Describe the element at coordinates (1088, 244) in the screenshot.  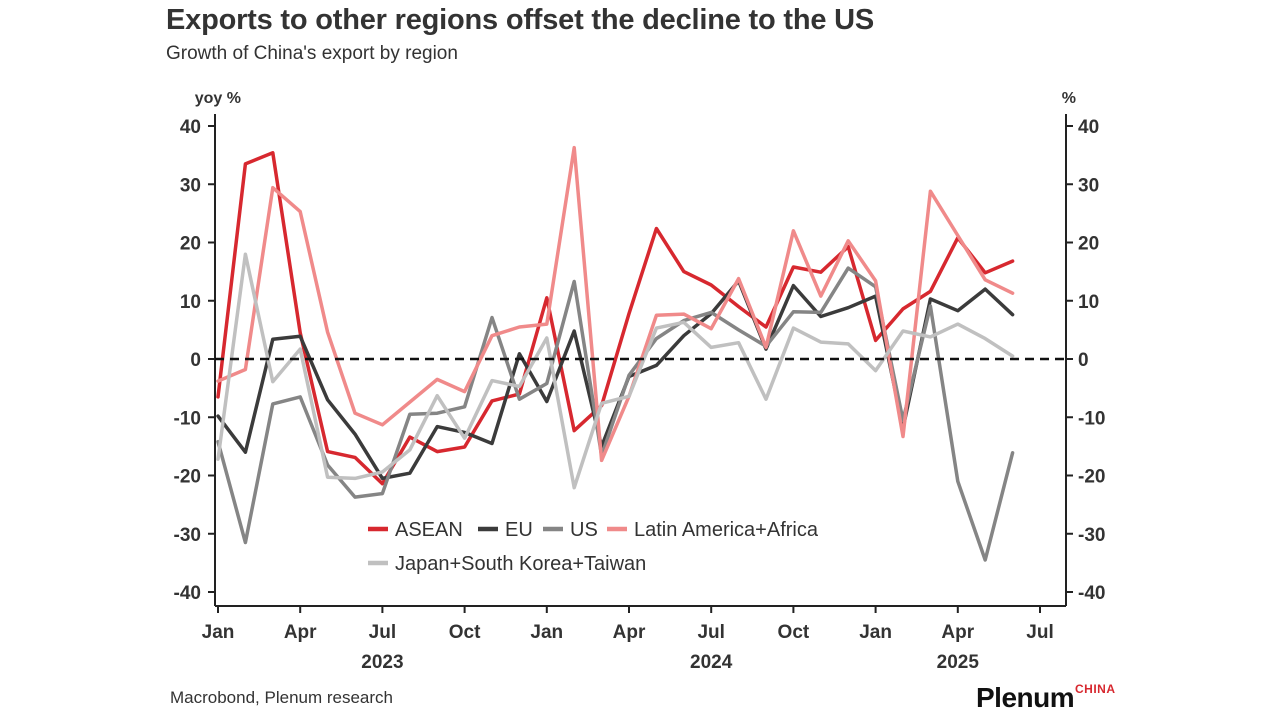
I see `y-tick-label-right: 20` at that location.